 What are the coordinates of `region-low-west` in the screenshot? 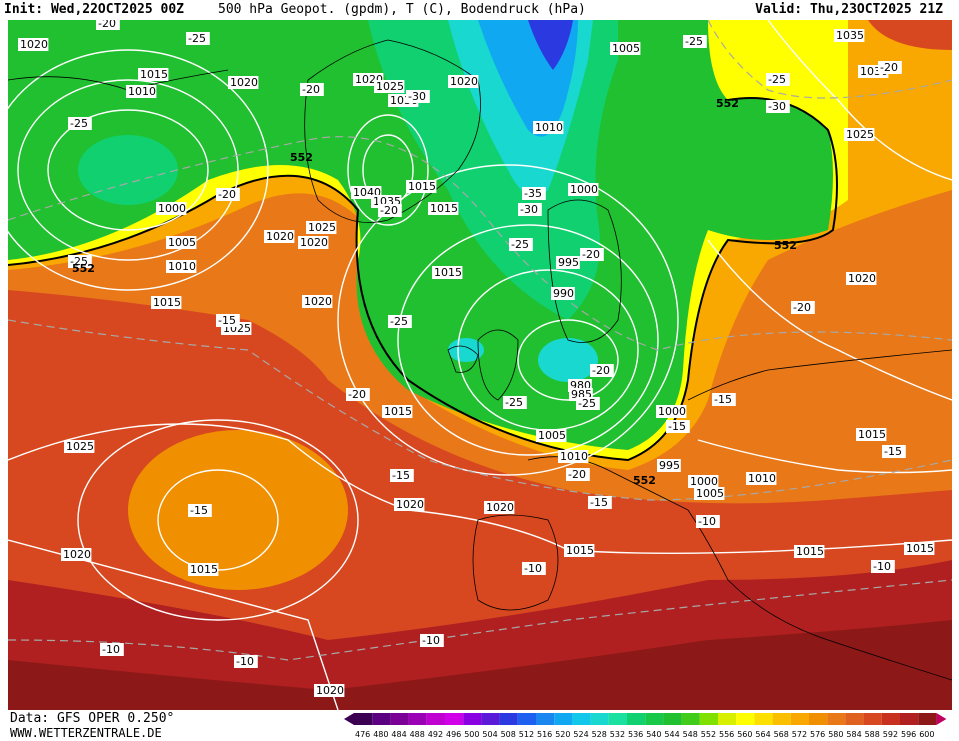 It's located at (466, 350).